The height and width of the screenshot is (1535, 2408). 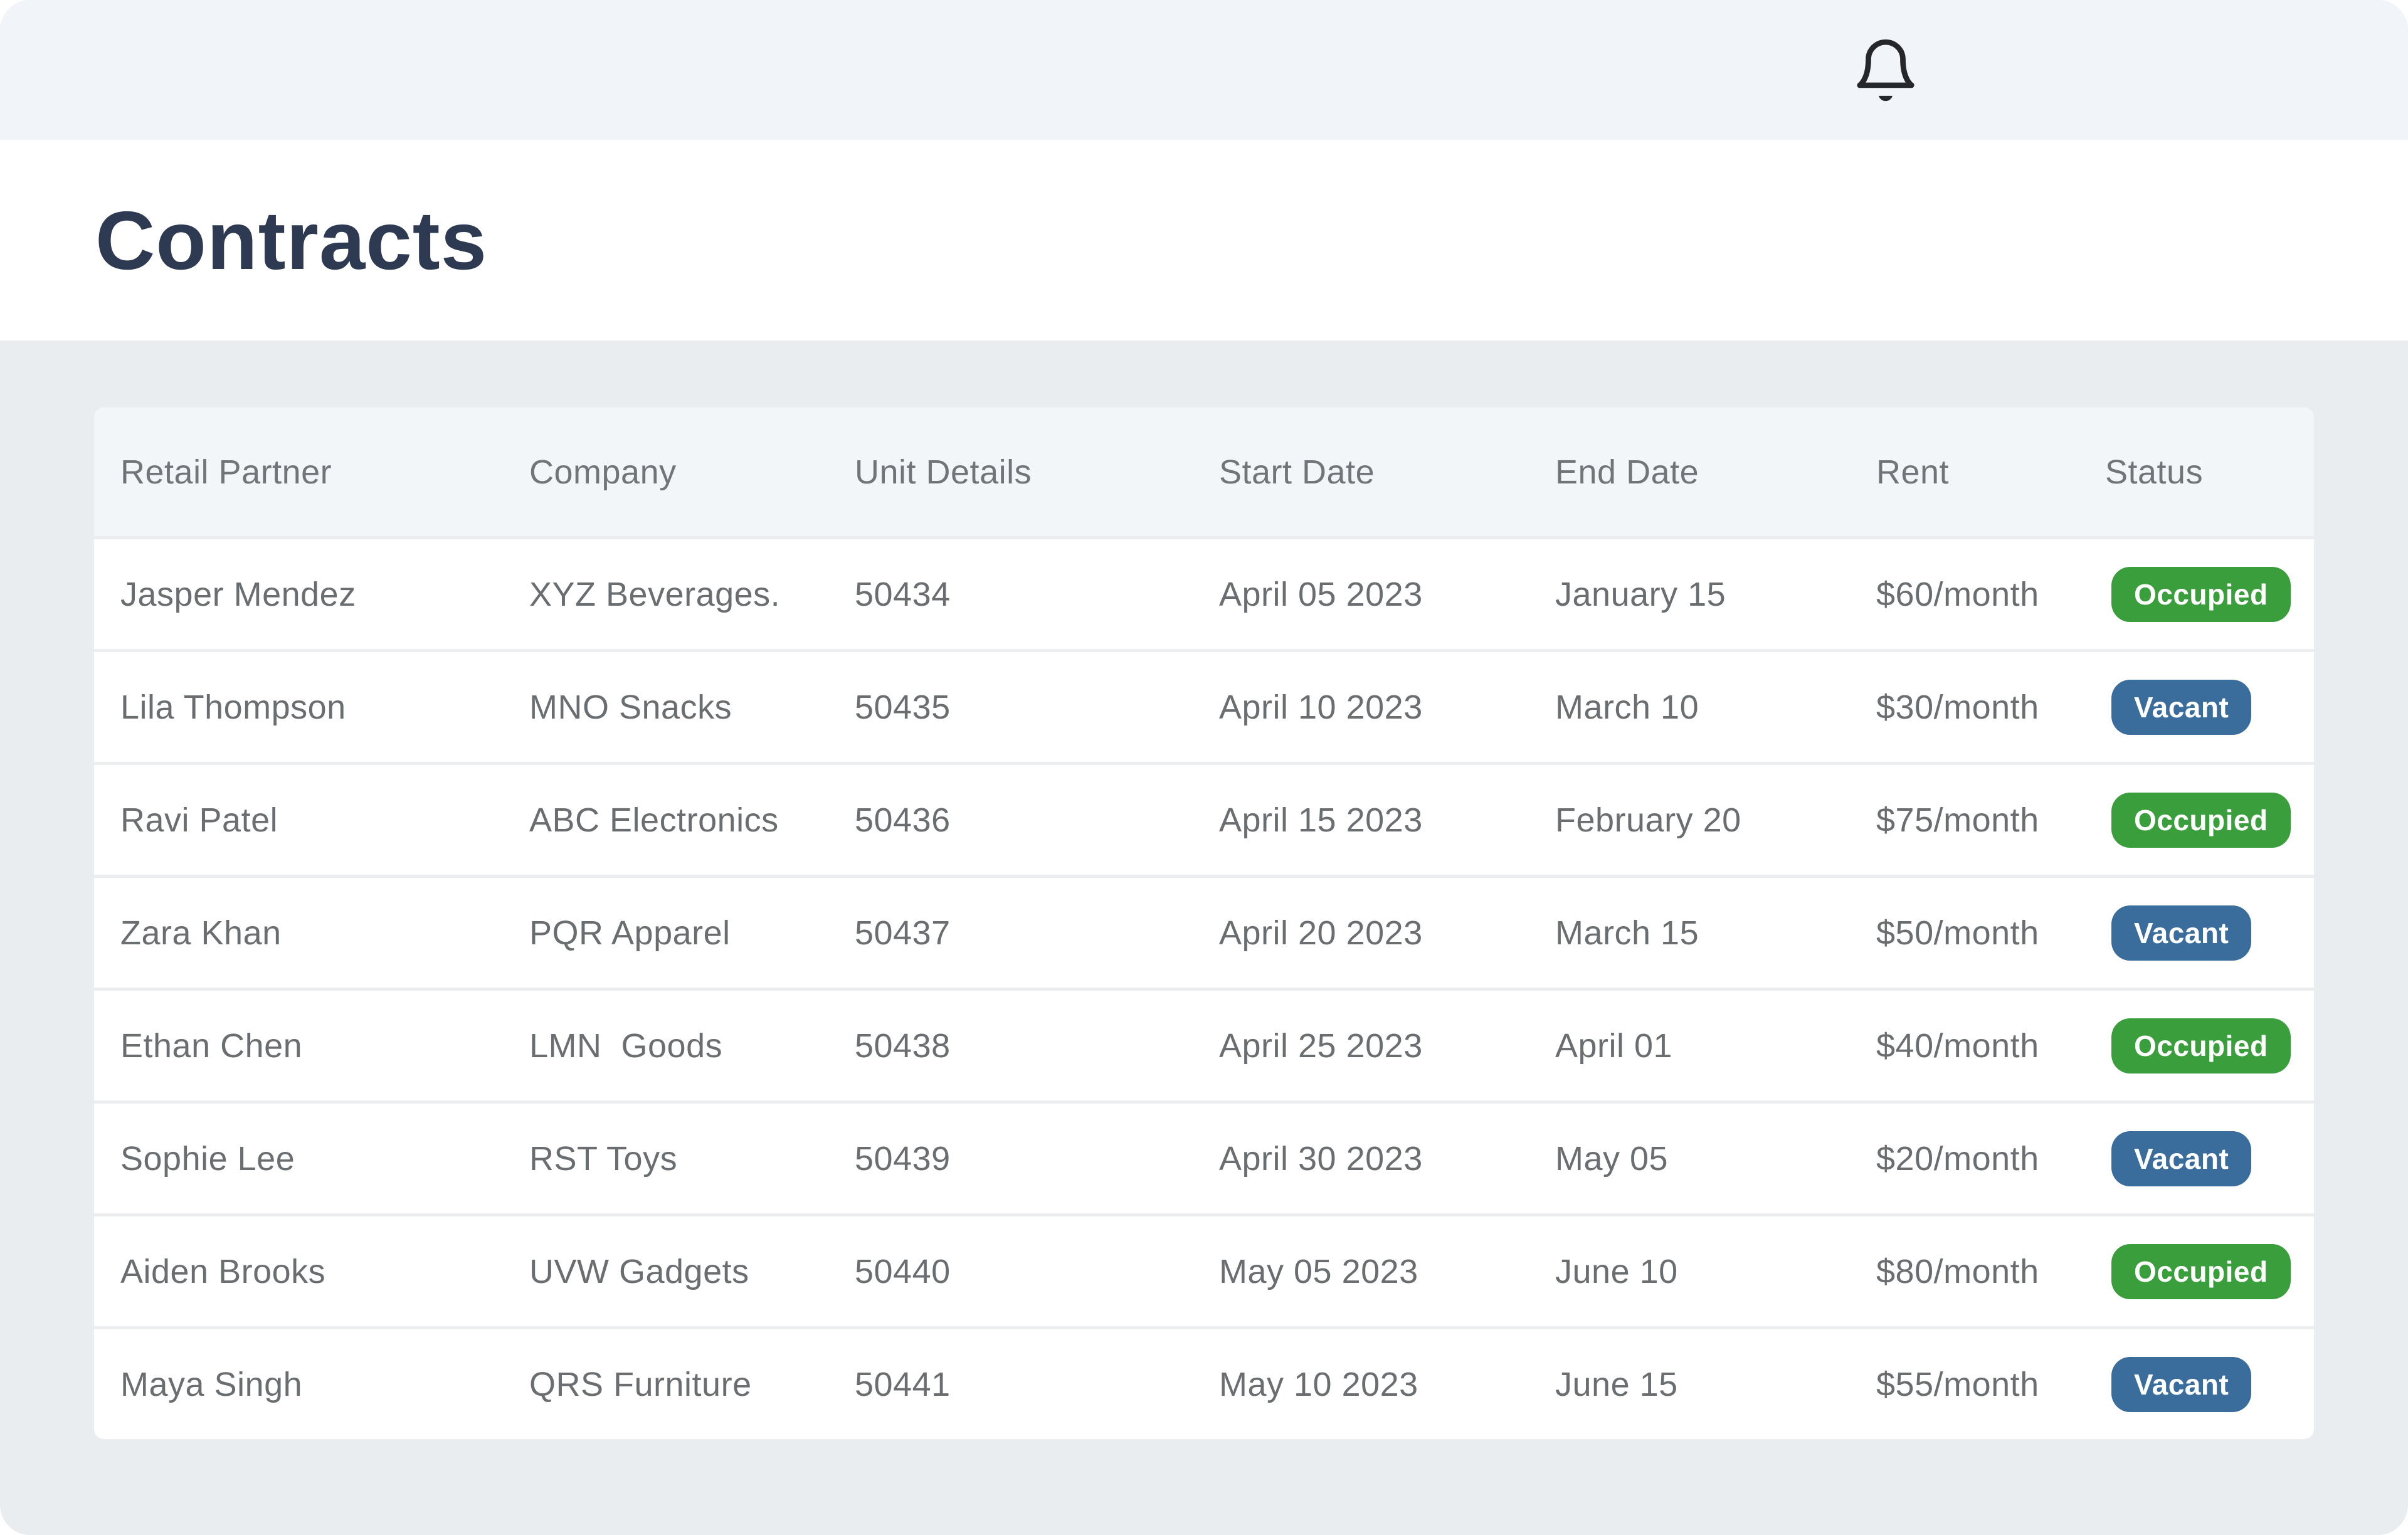 What do you see at coordinates (655, 594) in the screenshot?
I see `cell-company: XYZ Beverages.` at bounding box center [655, 594].